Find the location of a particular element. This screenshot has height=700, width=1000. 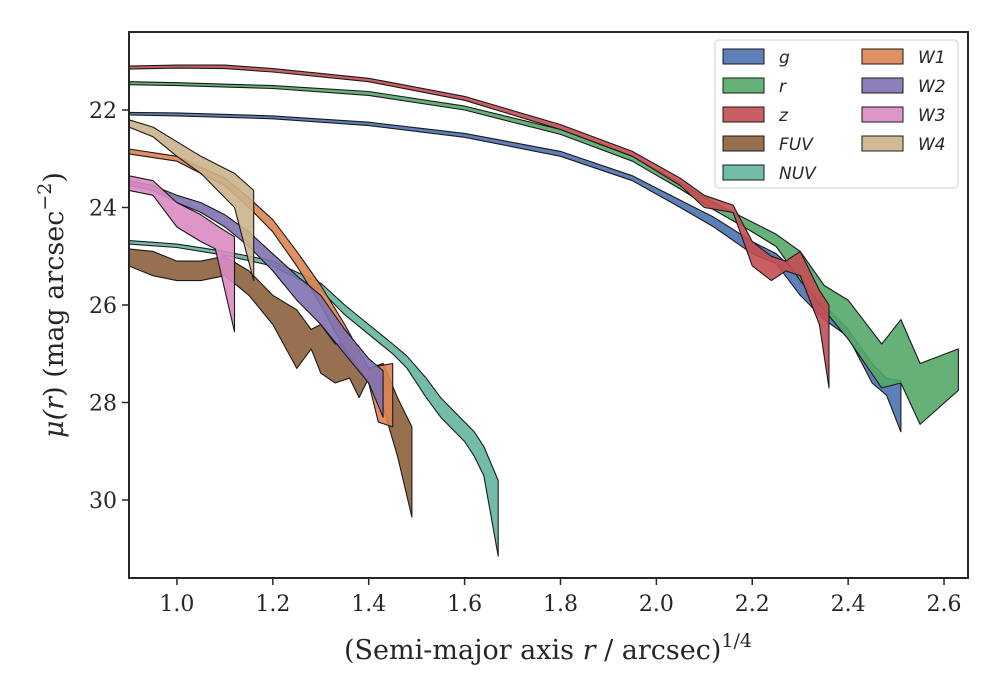

y-tick-label: 28 is located at coordinates (103, 404).